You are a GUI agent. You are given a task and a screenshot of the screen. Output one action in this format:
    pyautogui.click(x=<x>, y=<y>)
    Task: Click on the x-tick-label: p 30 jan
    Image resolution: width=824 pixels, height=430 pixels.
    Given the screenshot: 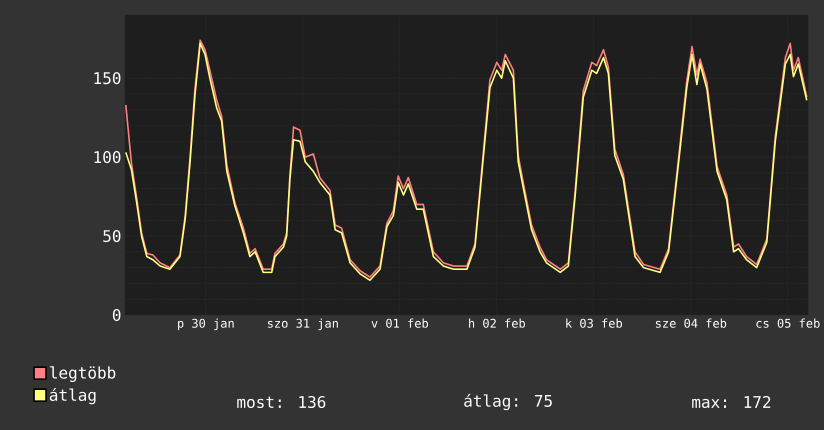 What is the action you would take?
    pyautogui.click(x=206, y=324)
    